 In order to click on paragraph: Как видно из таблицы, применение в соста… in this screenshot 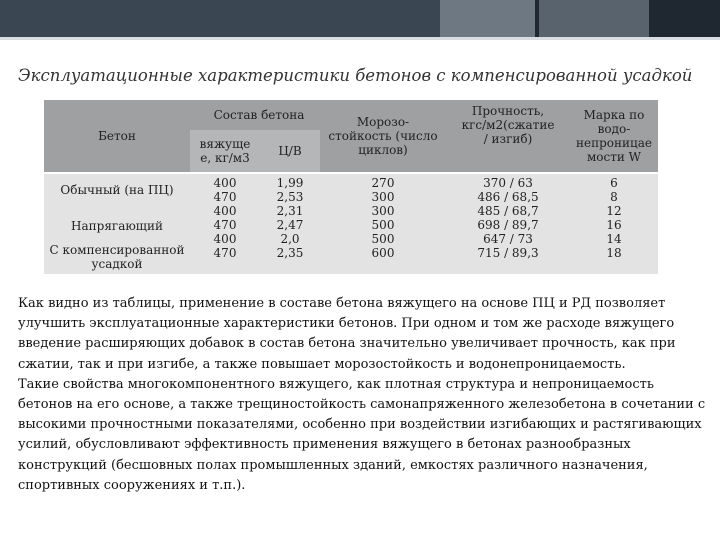, I will do `click(347, 334)`.